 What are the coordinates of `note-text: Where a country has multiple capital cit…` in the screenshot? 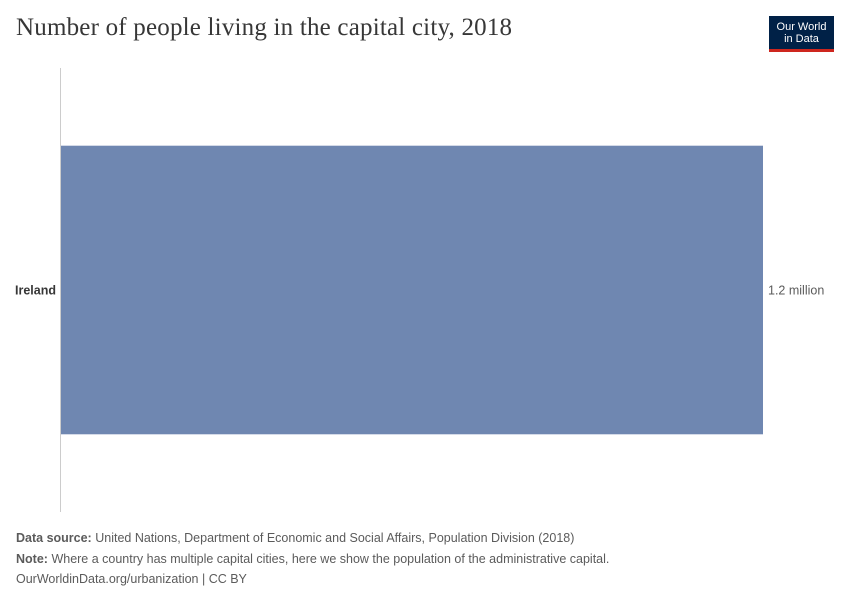 It's located at (330, 558).